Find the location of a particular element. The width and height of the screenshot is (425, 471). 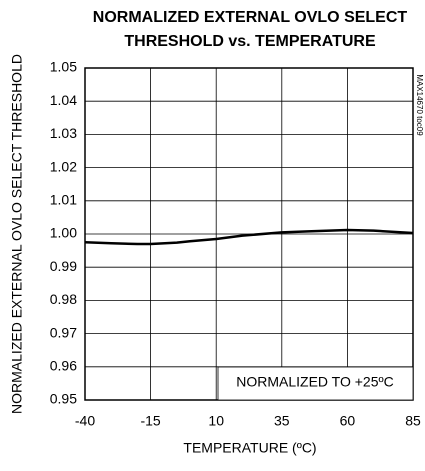

annotation-box is located at coordinates (315, 383).